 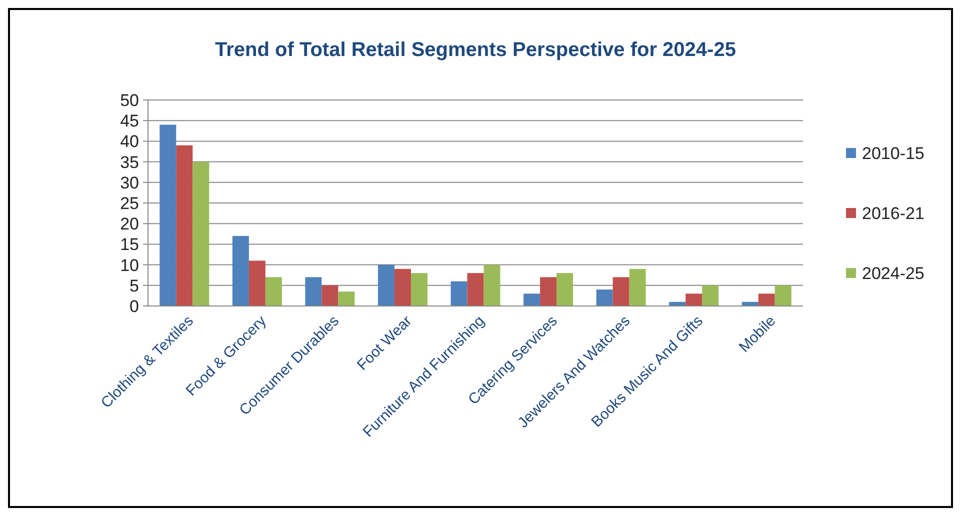 I want to click on y-tick-label: 5, so click(x=134, y=286).